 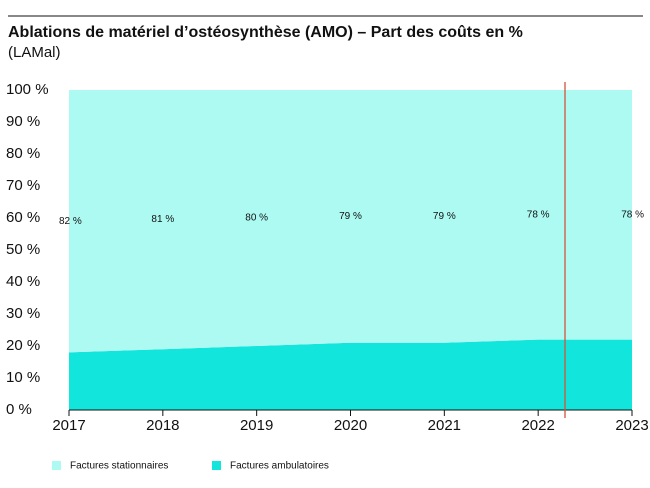 I want to click on x-tick-label: 2020, so click(x=350, y=425).